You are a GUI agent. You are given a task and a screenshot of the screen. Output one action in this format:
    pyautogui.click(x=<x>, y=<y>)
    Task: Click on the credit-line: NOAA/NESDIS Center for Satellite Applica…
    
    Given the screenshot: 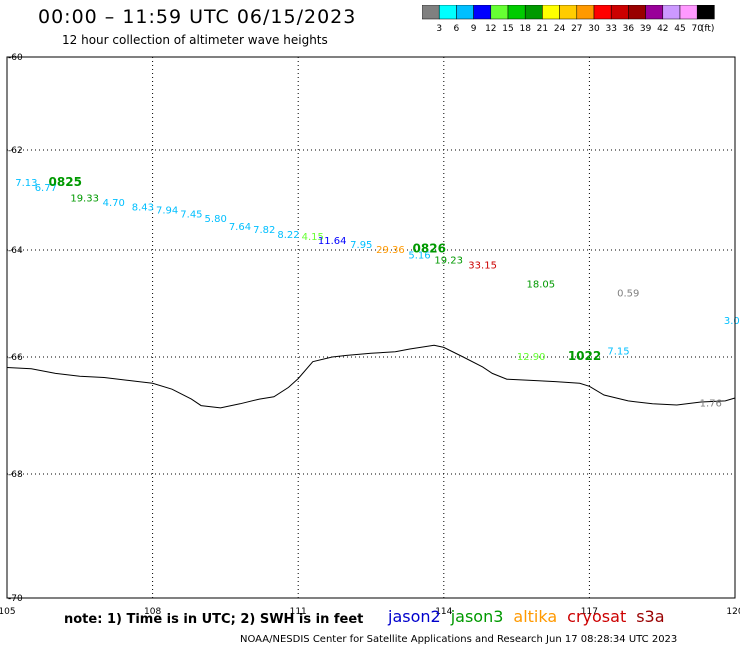 What is the action you would take?
    pyautogui.click(x=459, y=639)
    